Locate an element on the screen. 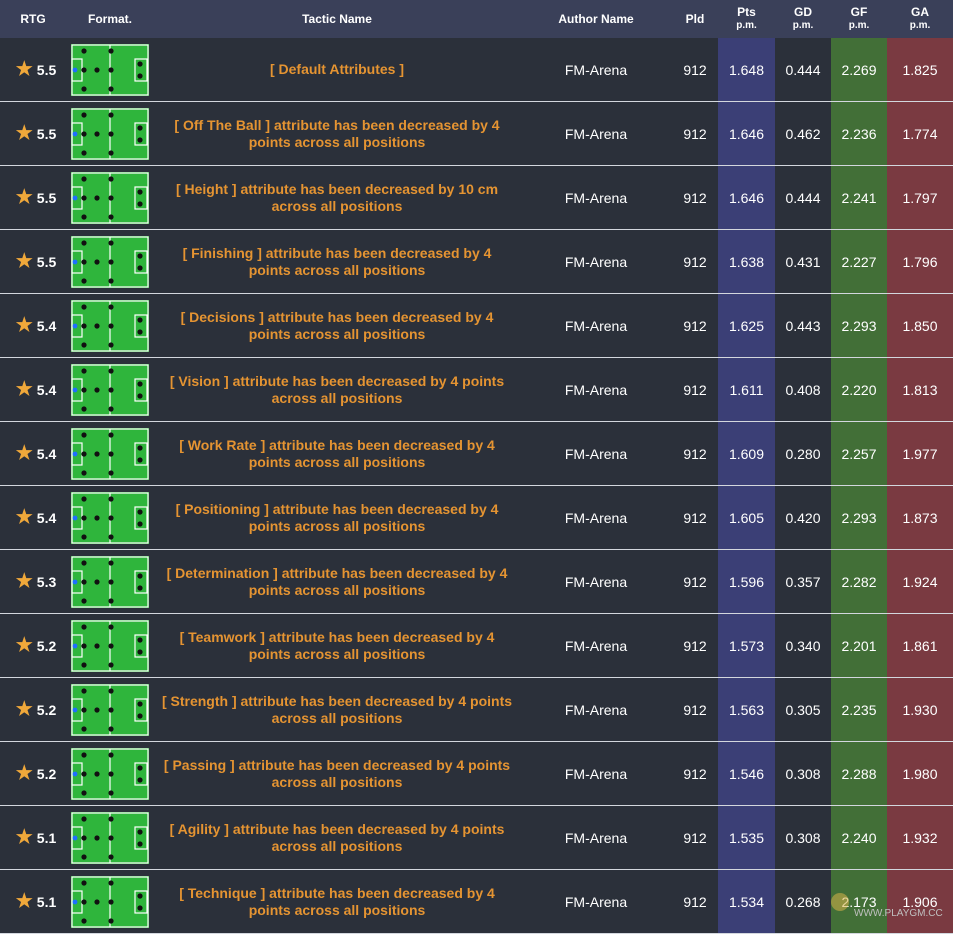  header-ga: GA p.m. is located at coordinates (920, 19).